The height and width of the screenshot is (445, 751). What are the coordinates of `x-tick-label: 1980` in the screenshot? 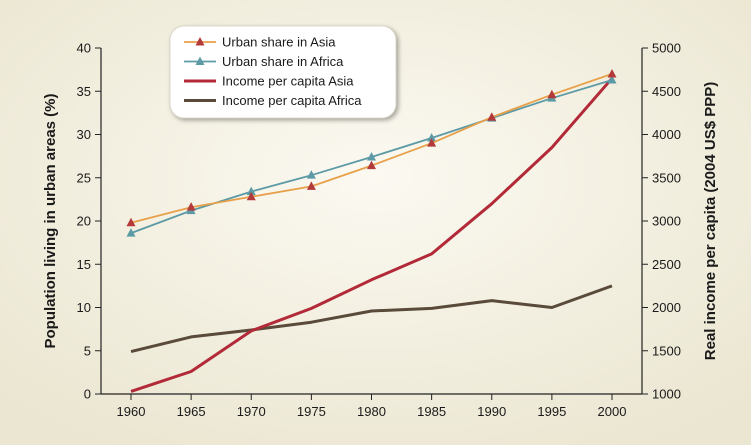 It's located at (371, 411).